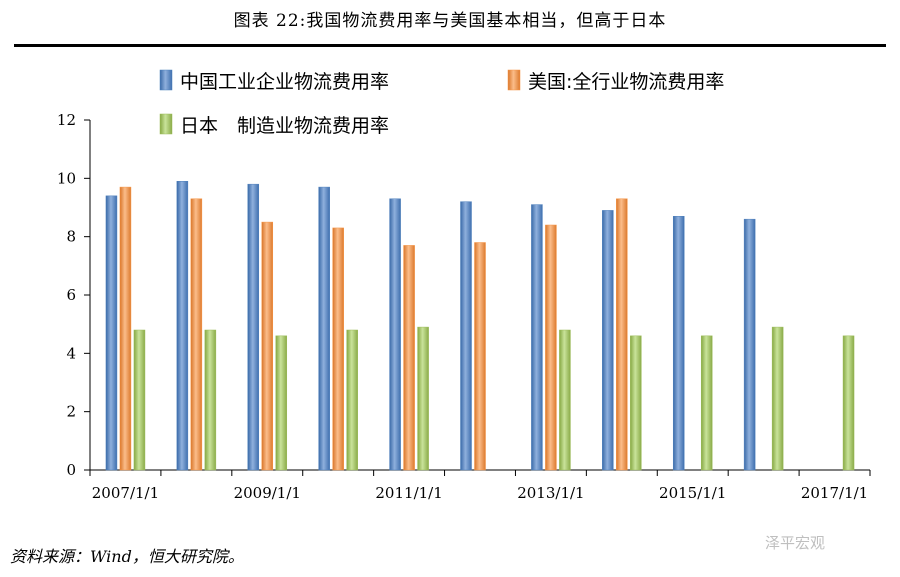  I want to click on y-tick-label: 10, so click(66, 178).